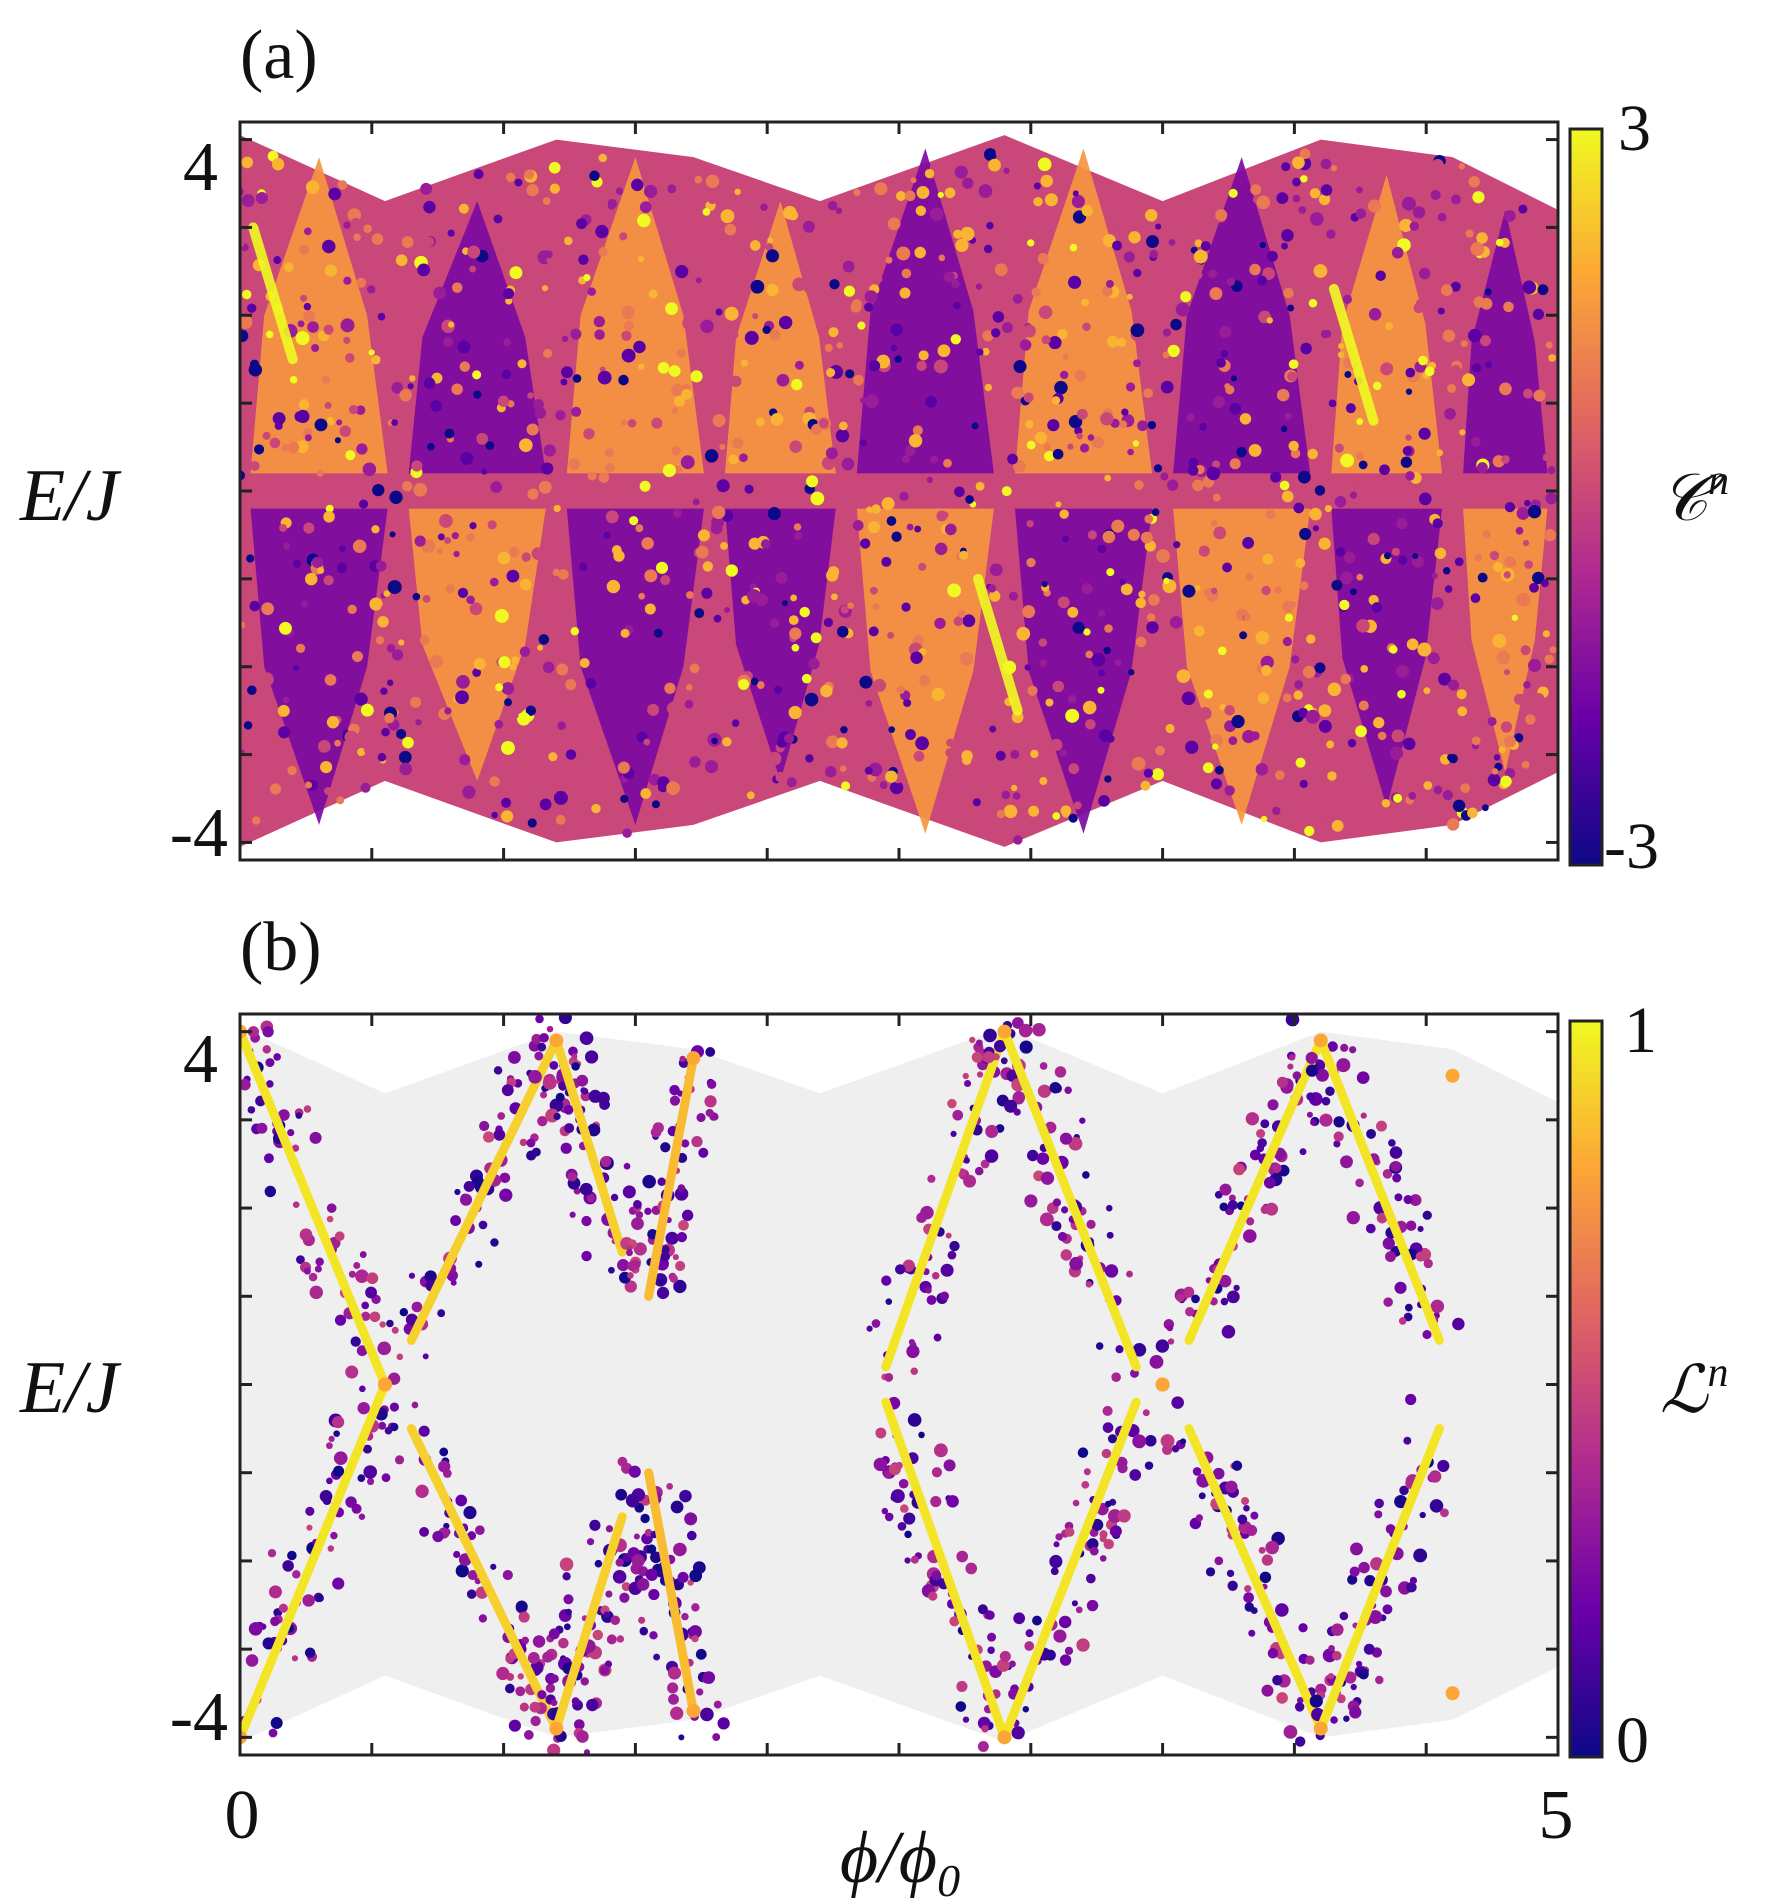 Image resolution: width=1772 pixels, height=1904 pixels. What do you see at coordinates (1694, 496) in the screenshot?
I see `panel-a-colorbar-title: 𝒞n` at bounding box center [1694, 496].